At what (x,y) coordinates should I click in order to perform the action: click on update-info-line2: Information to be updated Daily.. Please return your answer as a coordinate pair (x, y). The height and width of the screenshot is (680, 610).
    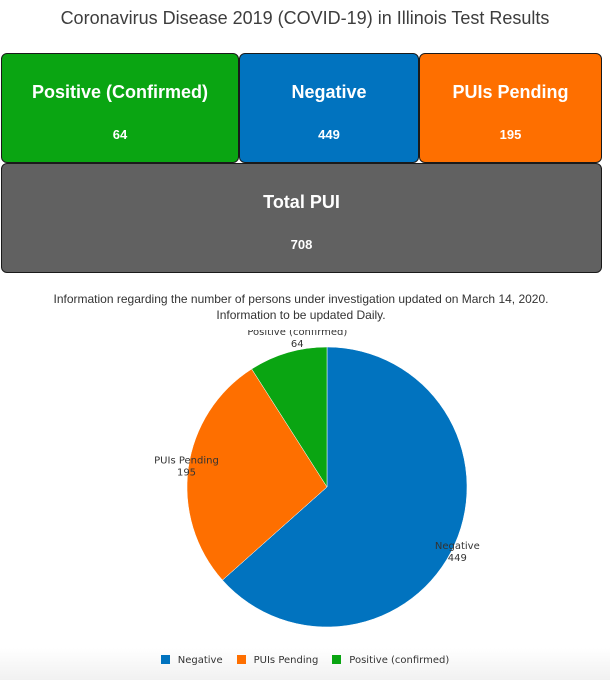
    Looking at the image, I should click on (301, 315).